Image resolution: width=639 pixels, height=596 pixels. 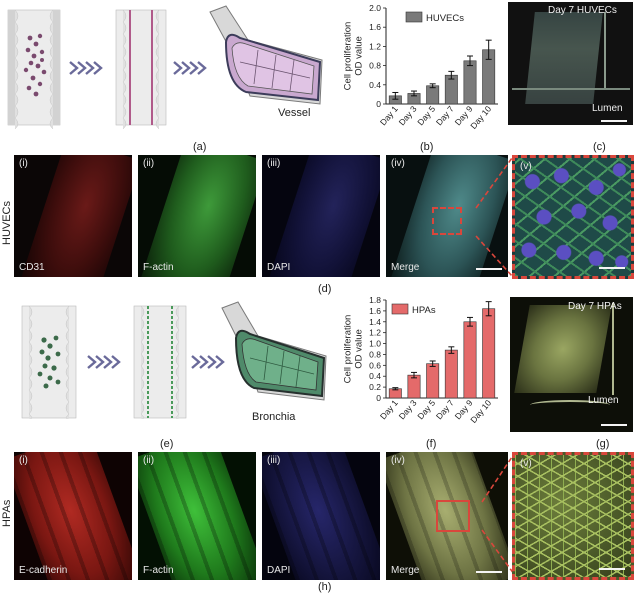 What do you see at coordinates (7, 513) in the screenshot?
I see `row-label-hpas: HPAs` at bounding box center [7, 513].